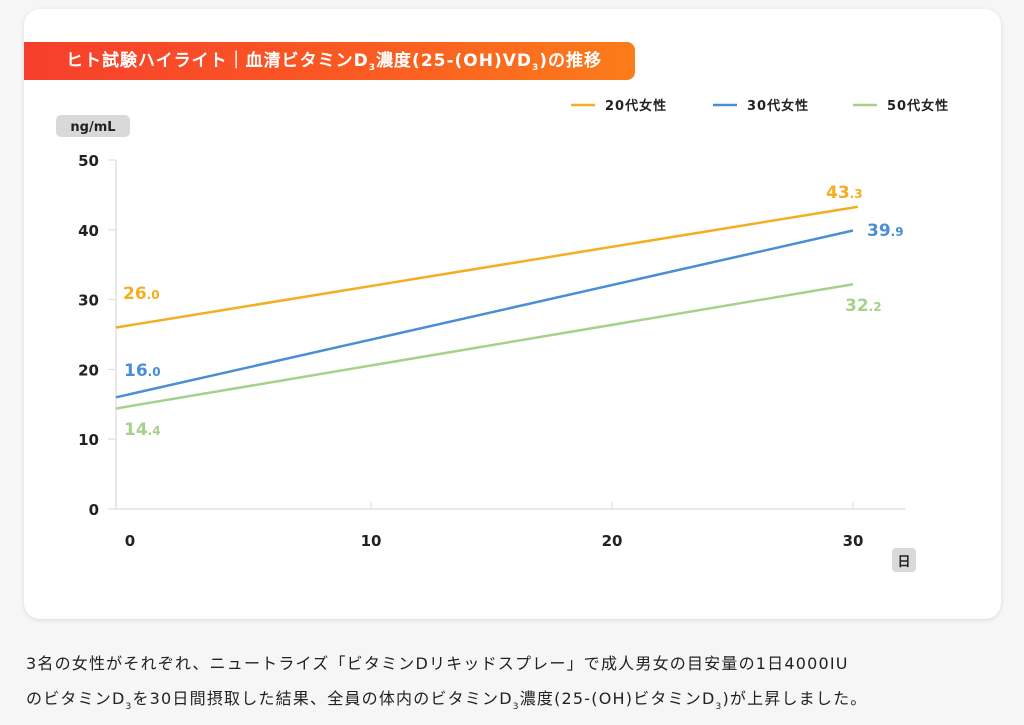 This screenshot has height=725, width=1024. I want to click on data-label-dec: .4, so click(154, 431).